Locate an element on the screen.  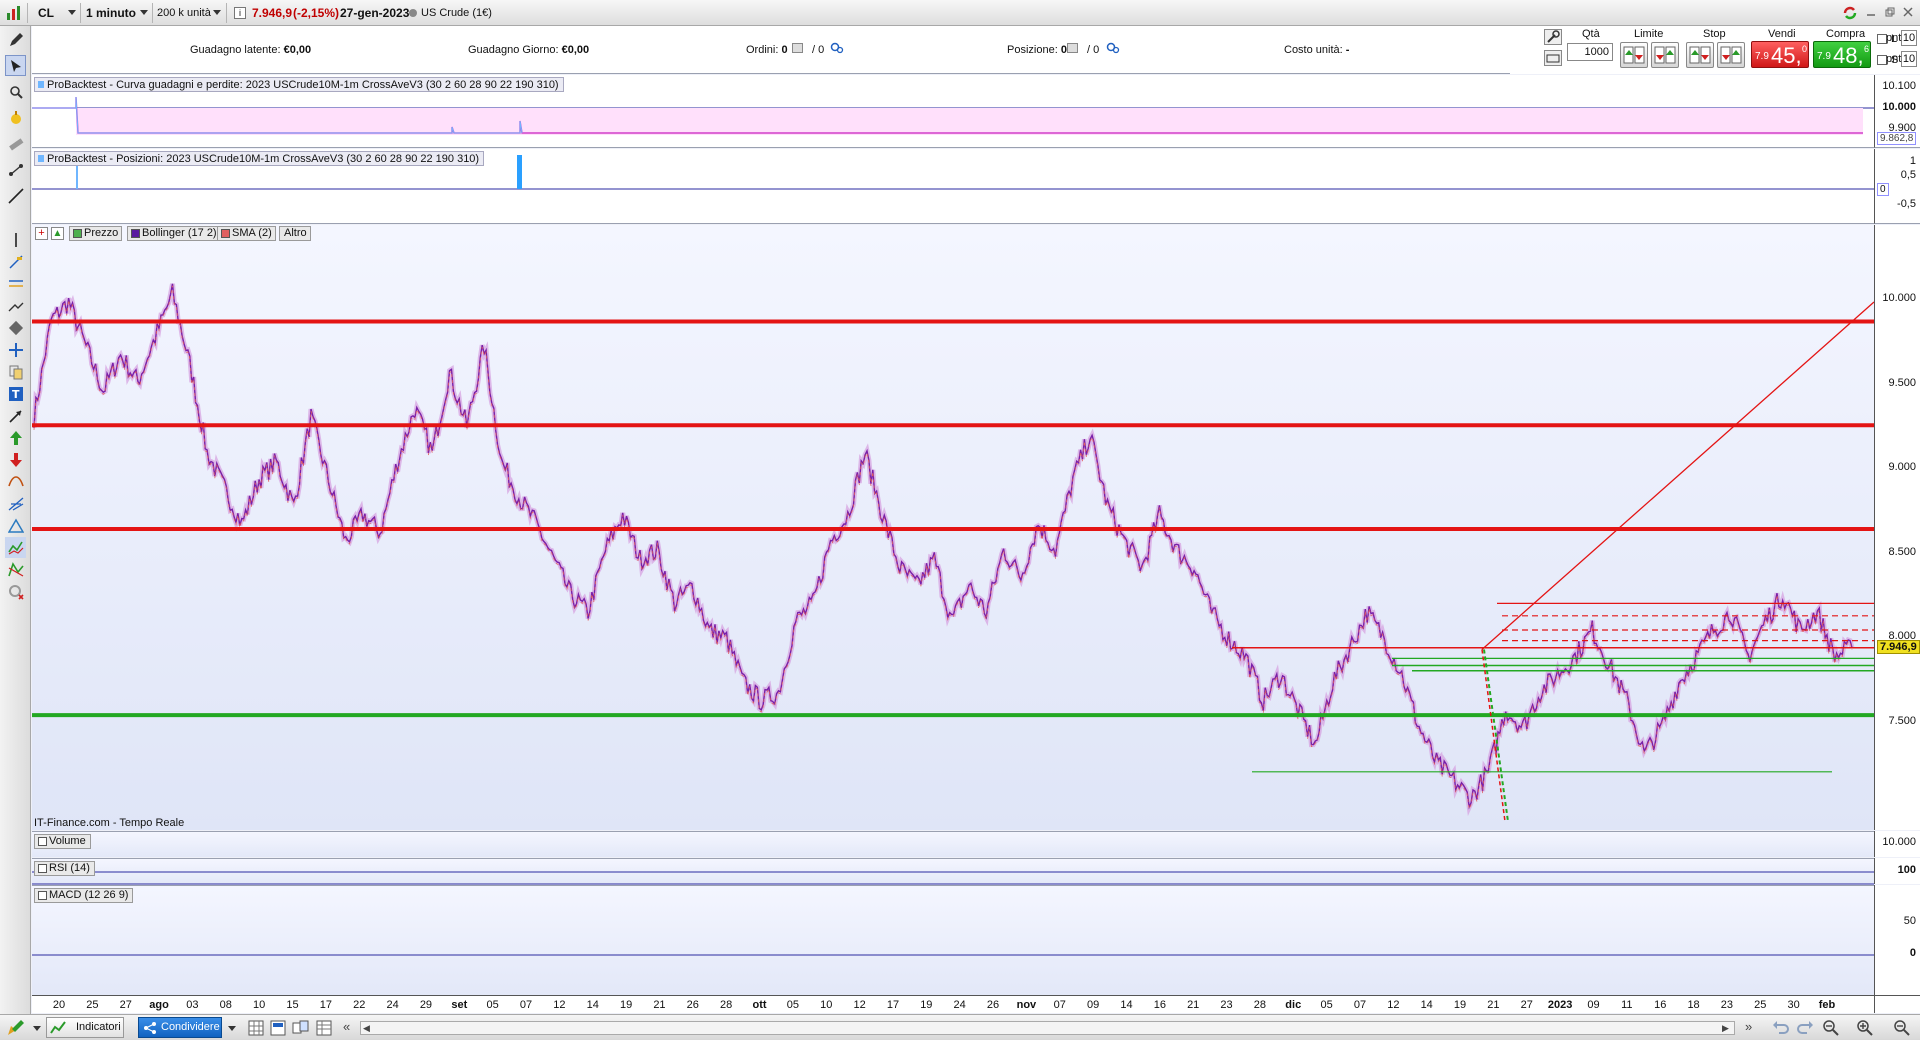
qty-input: 1000 is located at coordinates (1590, 52).